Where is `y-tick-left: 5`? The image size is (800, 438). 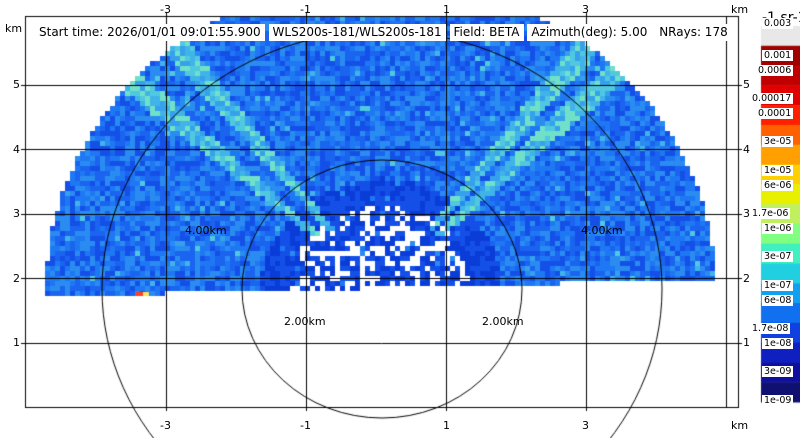
y-tick-left: 5 is located at coordinates (16, 84).